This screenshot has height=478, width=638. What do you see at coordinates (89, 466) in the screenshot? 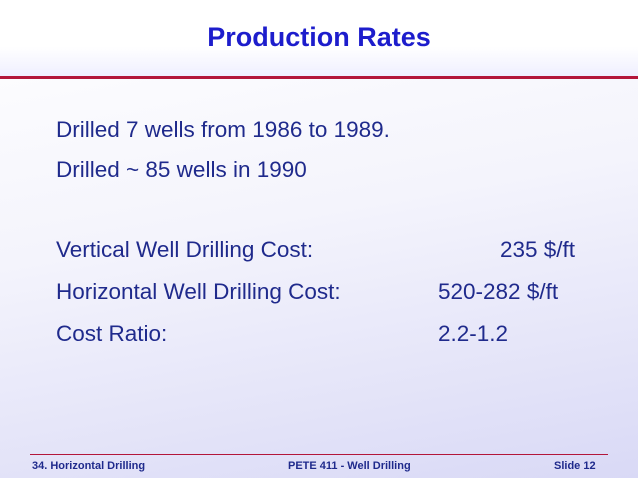
I see `footer-course-topic: 34. Horizontal Drilling` at bounding box center [89, 466].